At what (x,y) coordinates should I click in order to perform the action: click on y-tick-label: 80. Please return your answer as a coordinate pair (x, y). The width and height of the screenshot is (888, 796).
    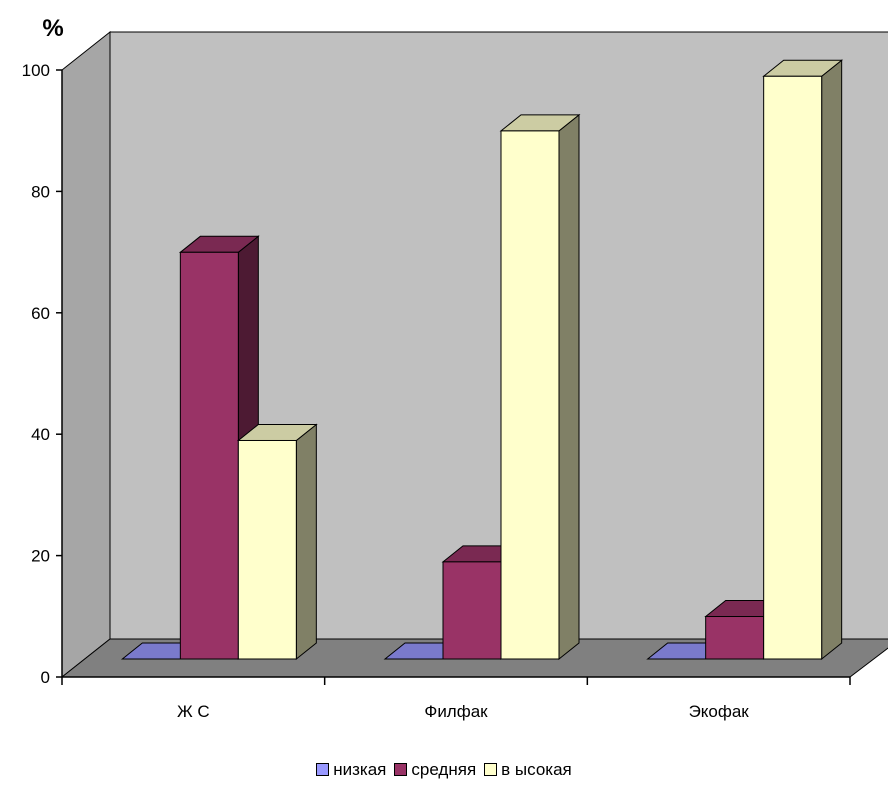
    Looking at the image, I should click on (40, 191).